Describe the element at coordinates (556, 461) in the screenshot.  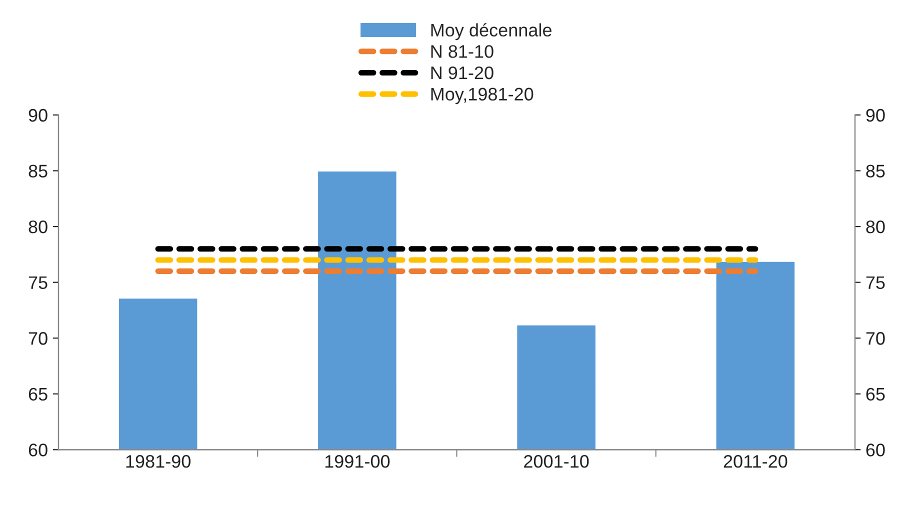
I see `x-tick-label: 2001-10` at that location.